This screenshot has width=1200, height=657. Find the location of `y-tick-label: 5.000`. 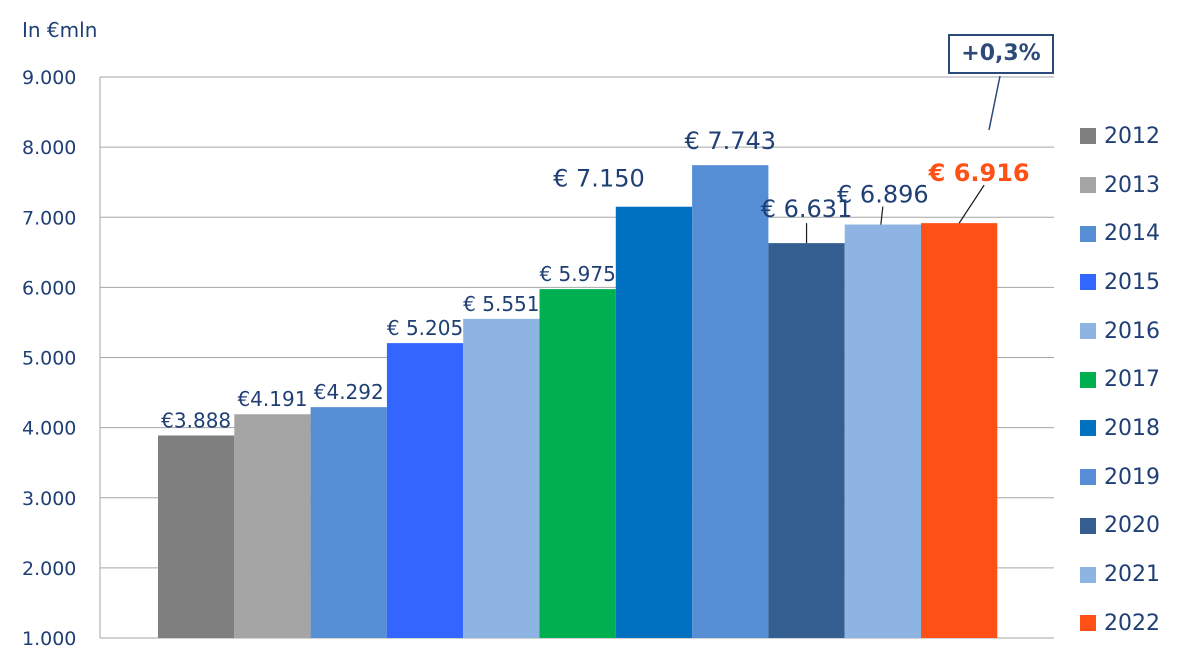

y-tick-label: 5.000 is located at coordinates (49, 359).